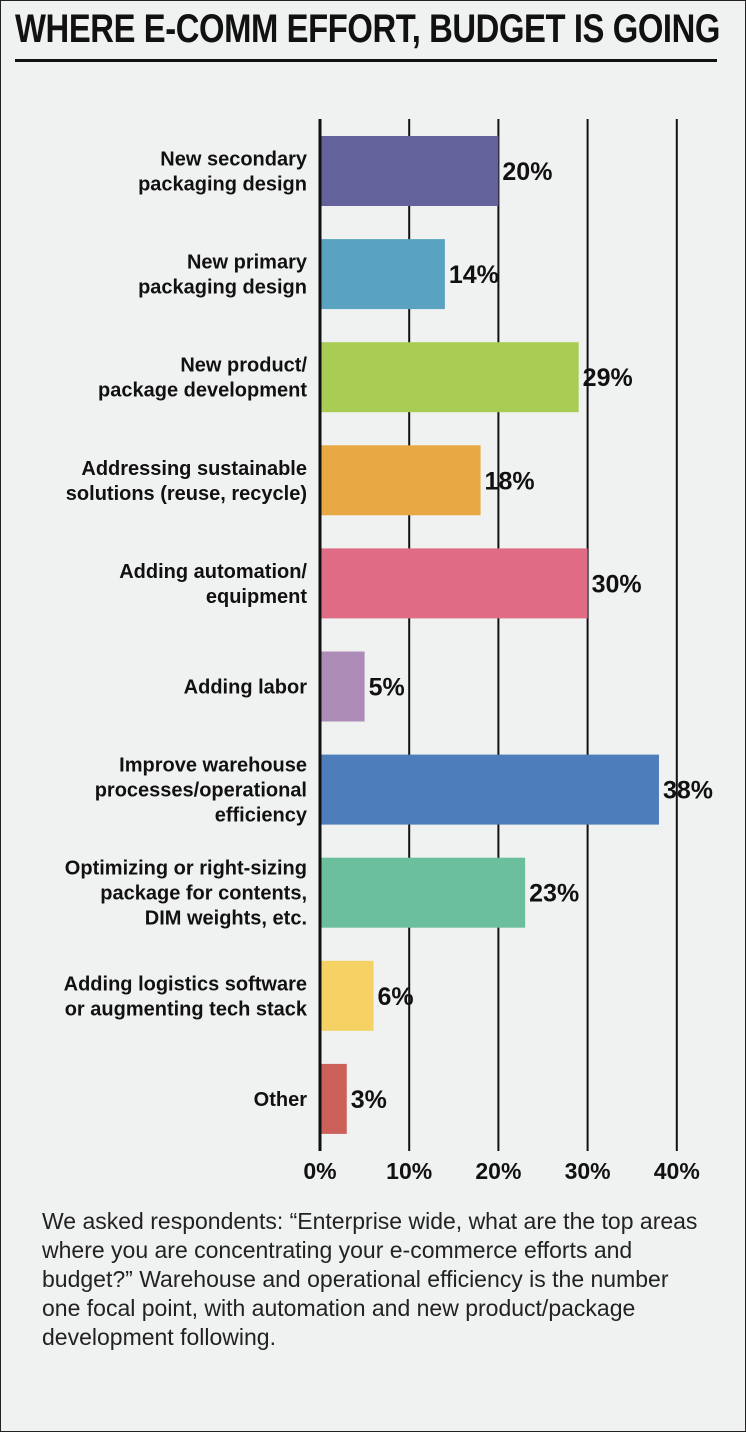 This screenshot has height=1432, width=746. Describe the element at coordinates (510, 481) in the screenshot. I see `value-label: 18%` at that location.